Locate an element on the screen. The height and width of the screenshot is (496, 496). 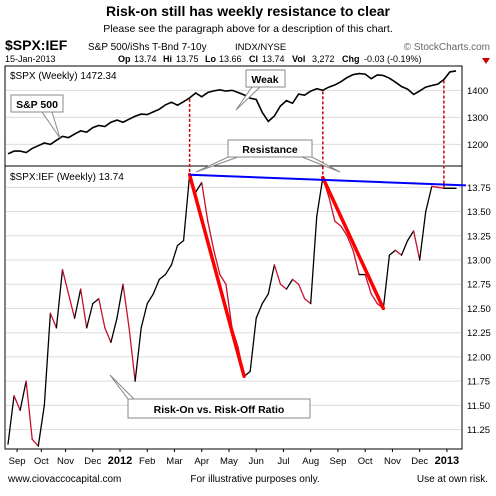
annotation-resistance-text: Resistance is located at coordinates (270, 150).